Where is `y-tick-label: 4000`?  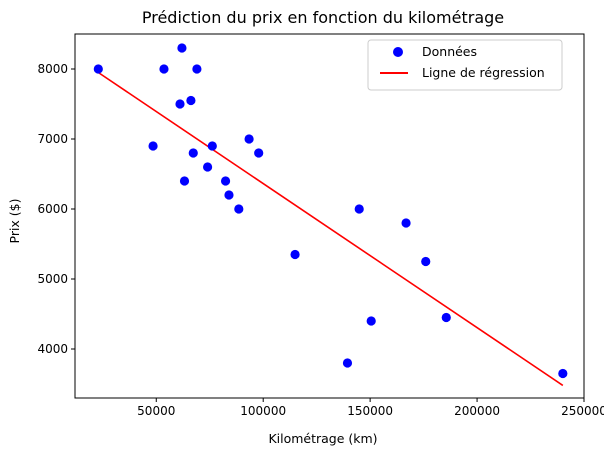 y-tick-label: 4000 is located at coordinates (52, 349).